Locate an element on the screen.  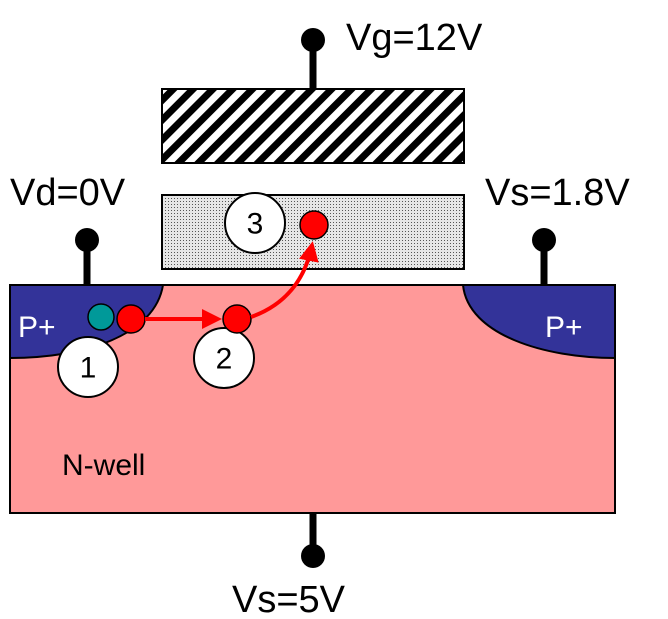
p-plus-source-region is located at coordinates (538, 322).